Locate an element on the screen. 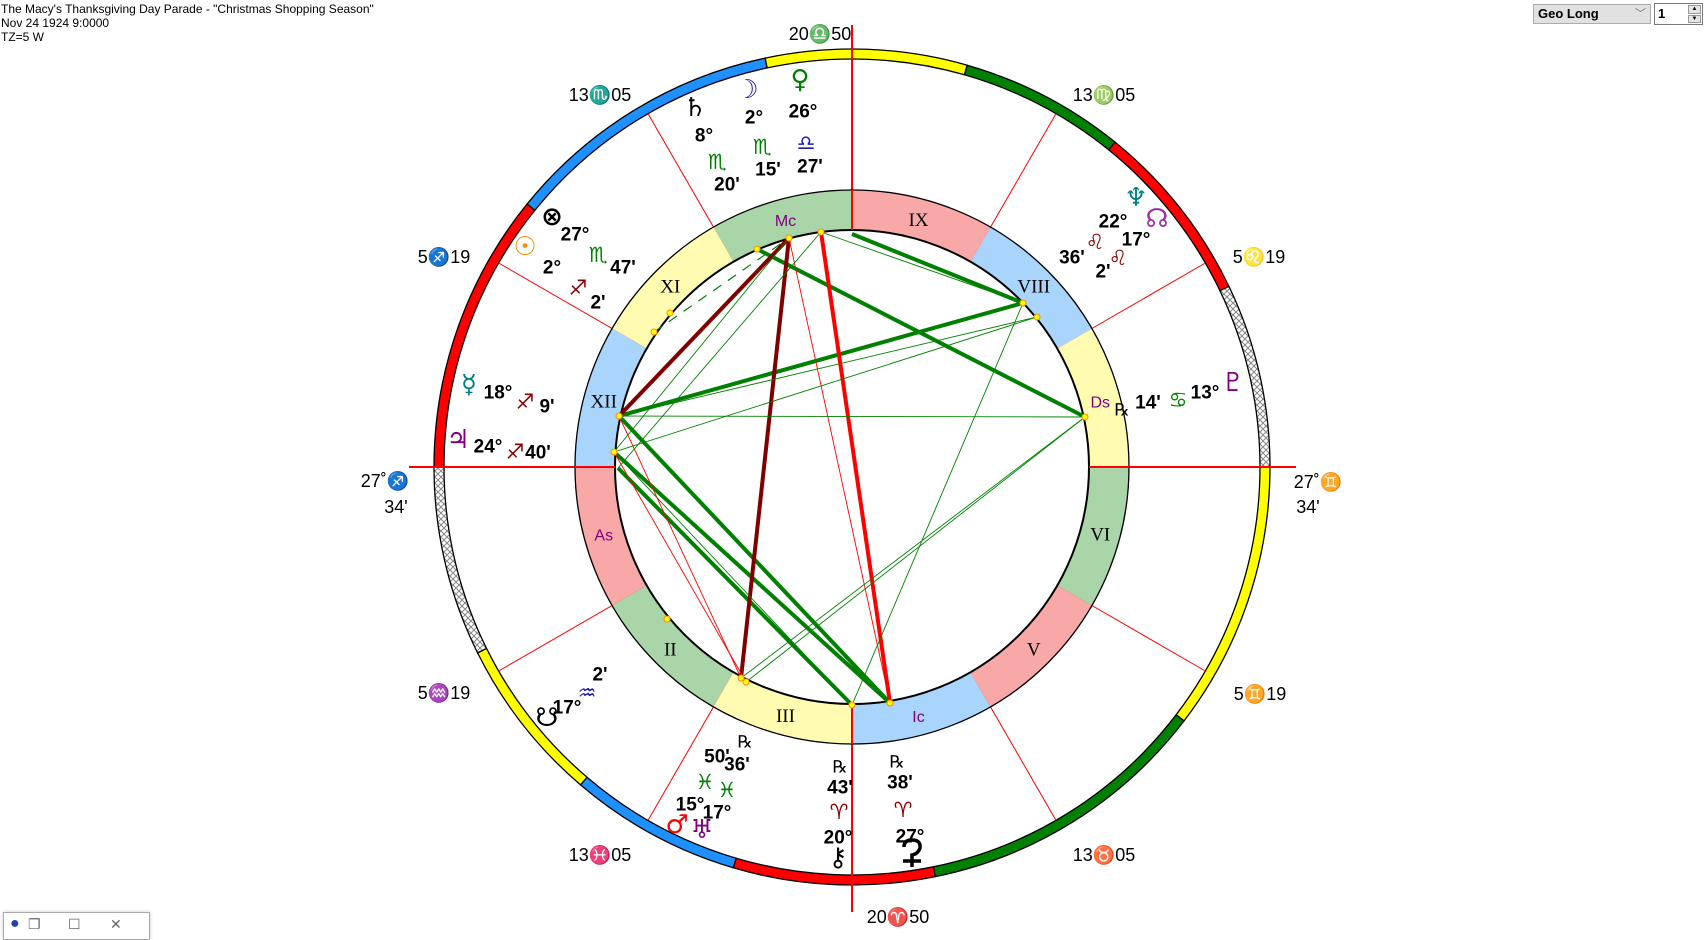 The width and height of the screenshot is (1705, 940). planet-jupiter: ♃ 24° ♐ 40' is located at coordinates (498, 444).